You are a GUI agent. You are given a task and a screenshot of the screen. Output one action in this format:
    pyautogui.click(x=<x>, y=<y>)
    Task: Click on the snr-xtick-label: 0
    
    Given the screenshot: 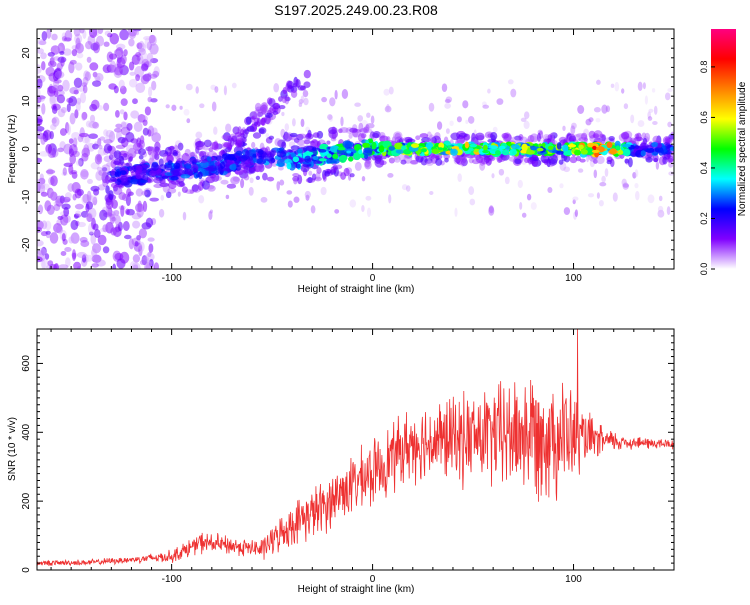 What is the action you would take?
    pyautogui.click(x=373, y=579)
    